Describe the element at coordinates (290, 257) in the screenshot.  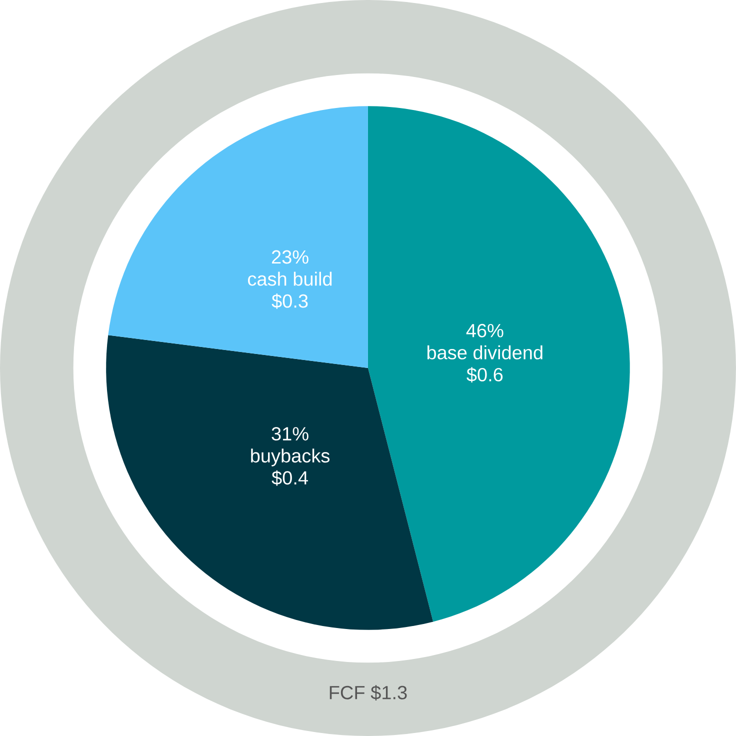
I see `data-label: 23%` at that location.